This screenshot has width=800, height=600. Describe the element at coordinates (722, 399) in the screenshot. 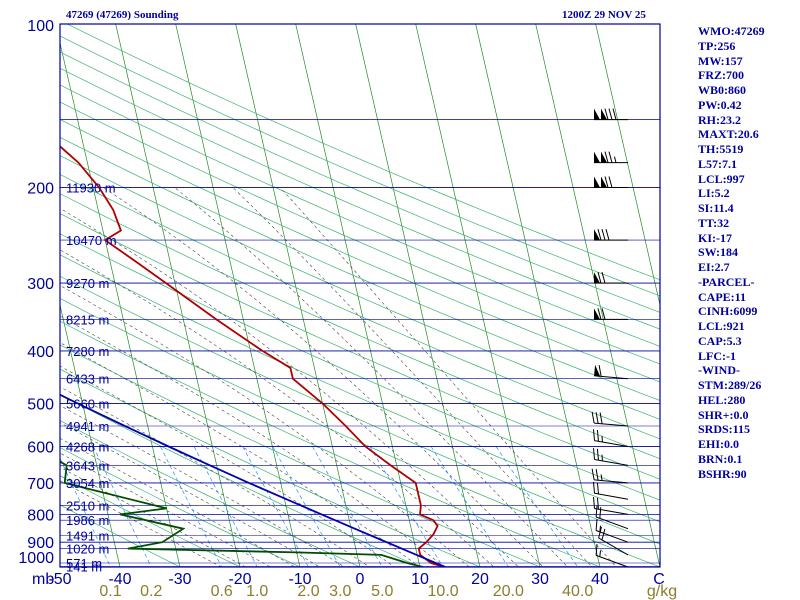

I see `index-item: HEL:280` at that location.